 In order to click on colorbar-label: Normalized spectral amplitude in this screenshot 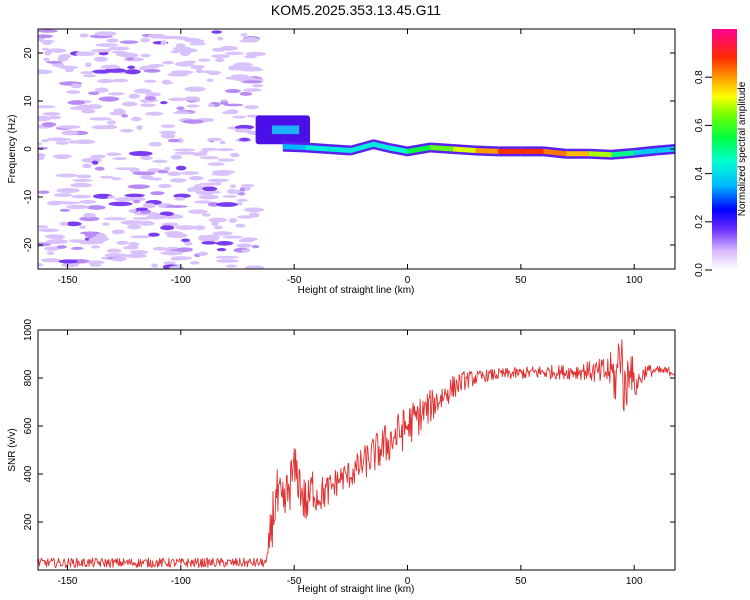, I will do `click(742, 148)`.